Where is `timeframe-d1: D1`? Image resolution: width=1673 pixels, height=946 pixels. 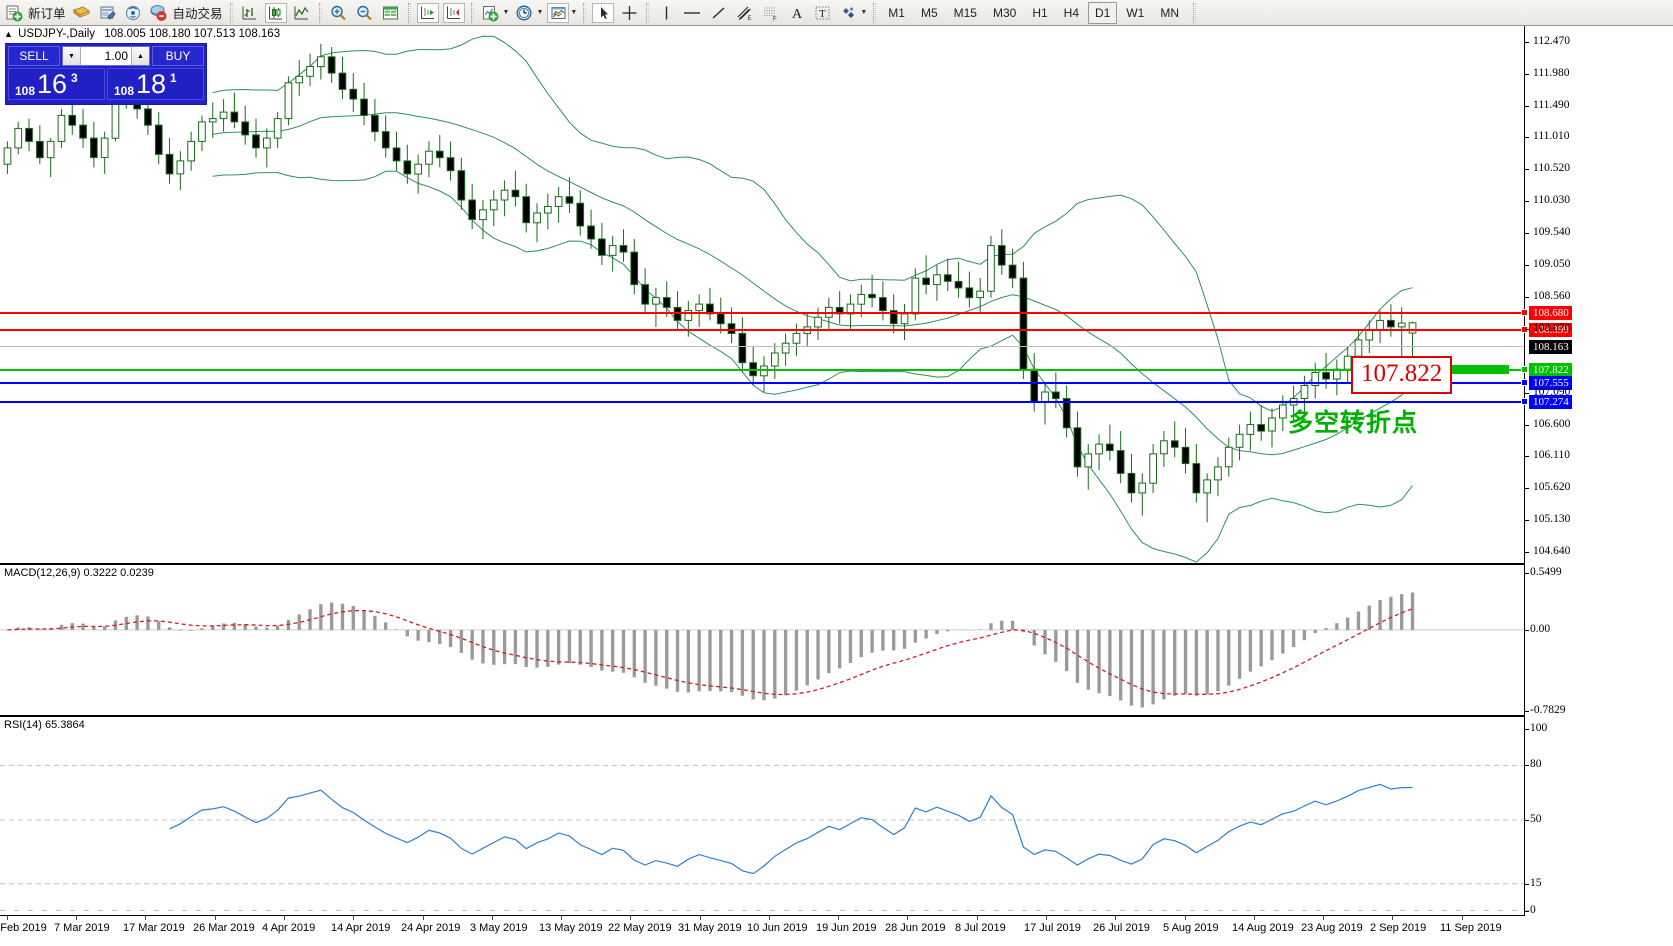 timeframe-d1: D1 is located at coordinates (1103, 12).